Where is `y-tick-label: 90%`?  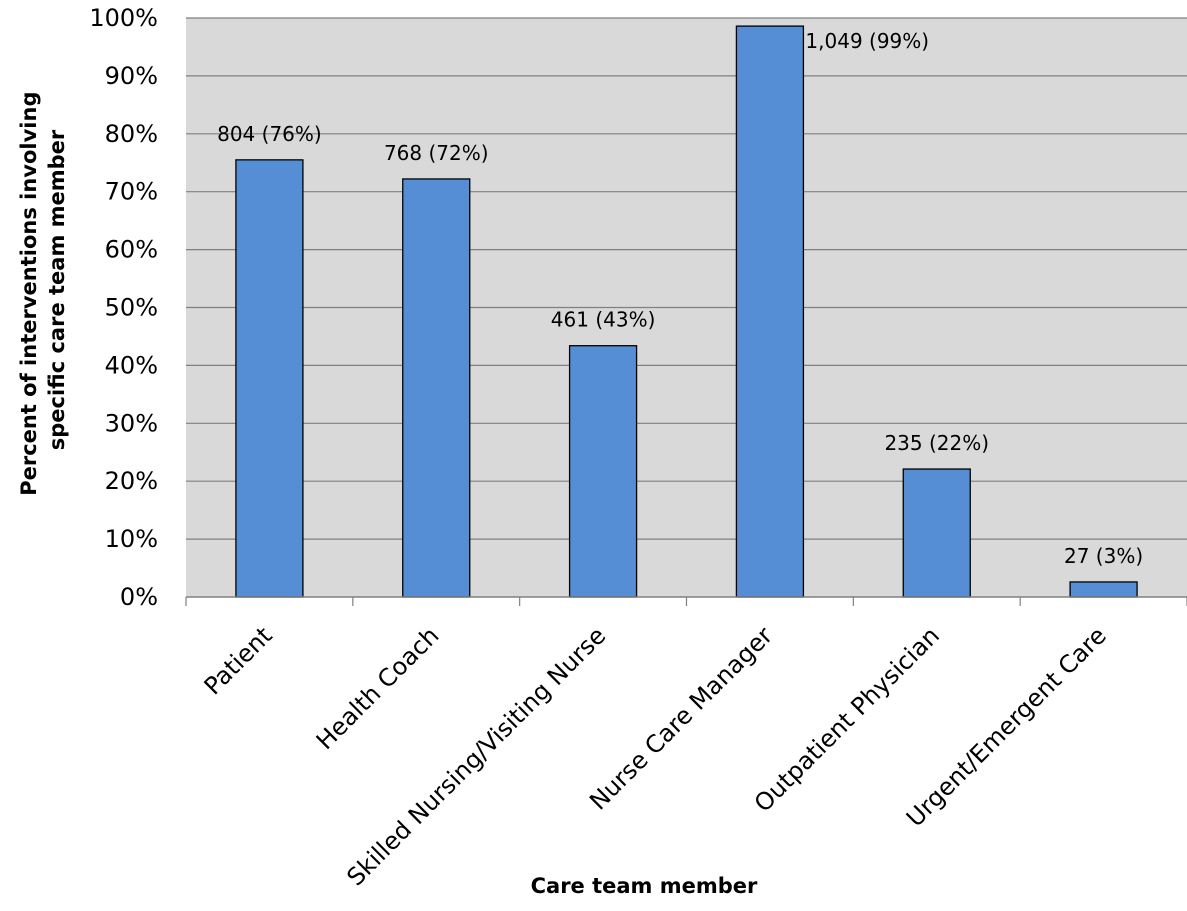 y-tick-label: 90% is located at coordinates (131, 76).